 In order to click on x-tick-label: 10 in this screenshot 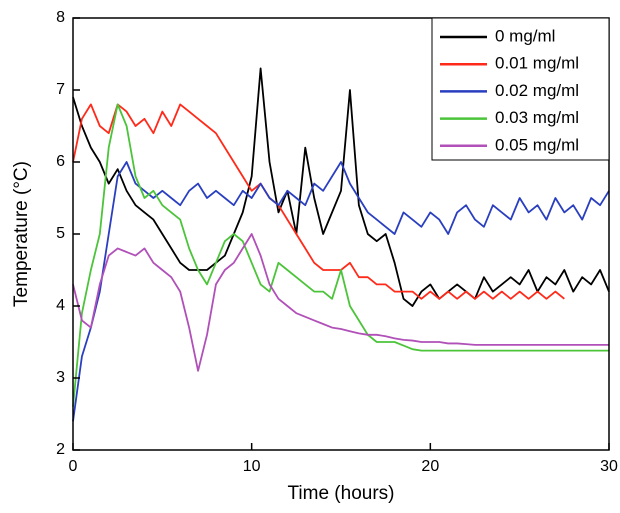, I will do `click(252, 466)`.